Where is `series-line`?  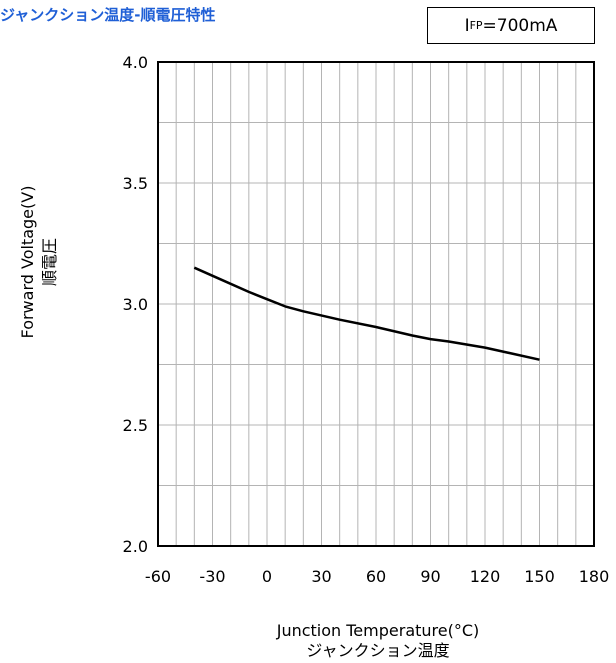
series-line is located at coordinates (366, 313).